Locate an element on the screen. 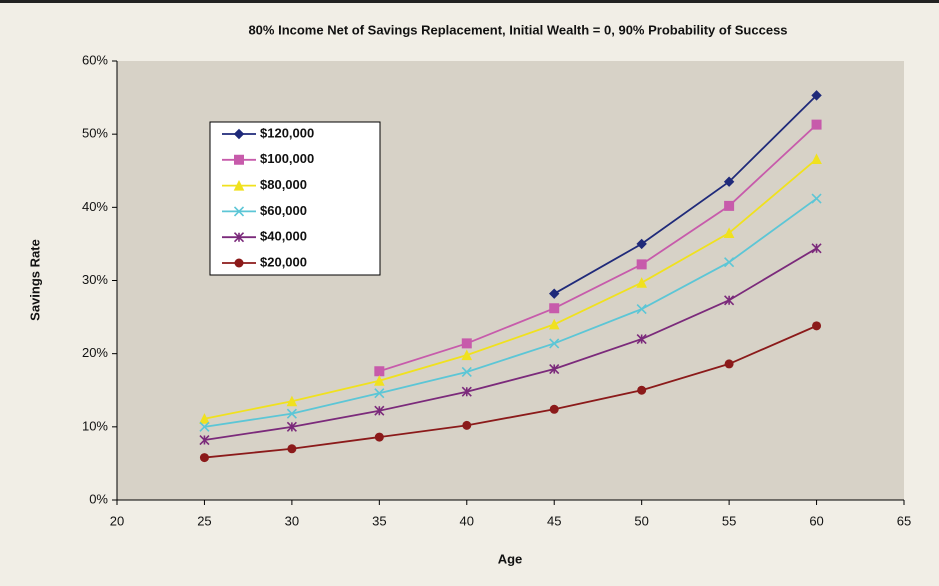 This screenshot has width=939, height=586. y-tick-label: 50% is located at coordinates (95, 133).